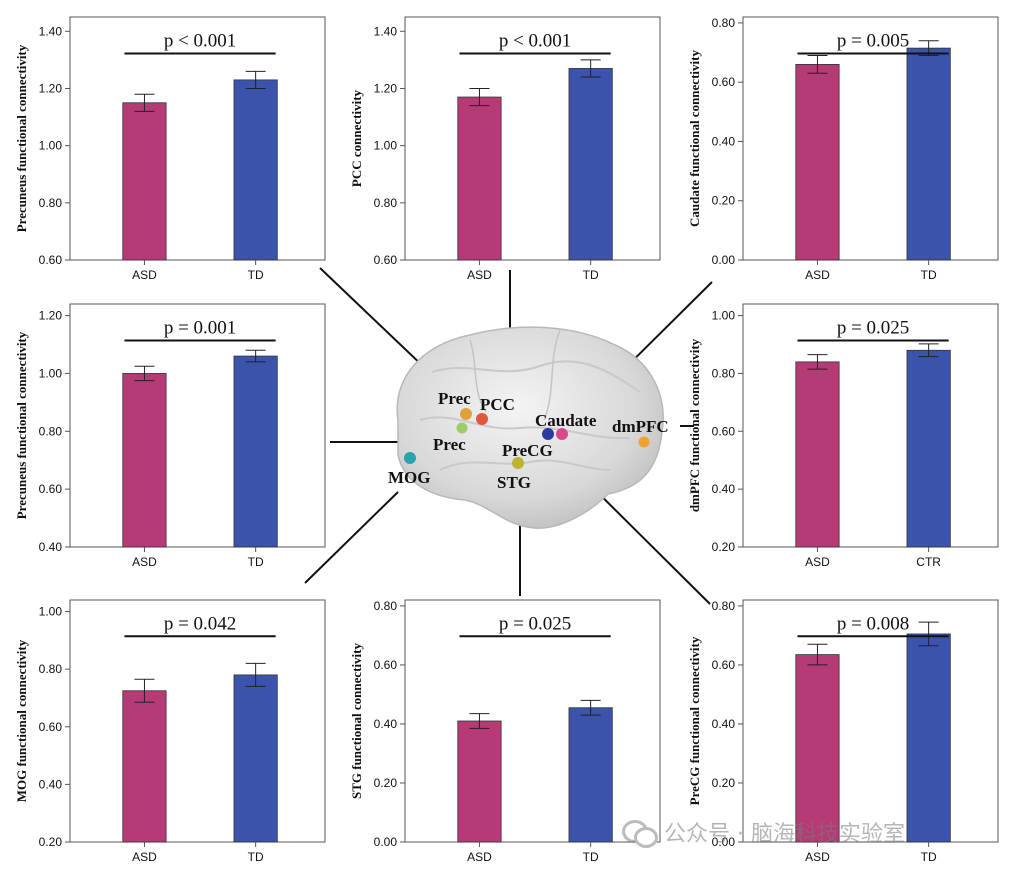  Describe the element at coordinates (873, 623) in the screenshot. I see `p-value-label: p = 0.008` at that location.